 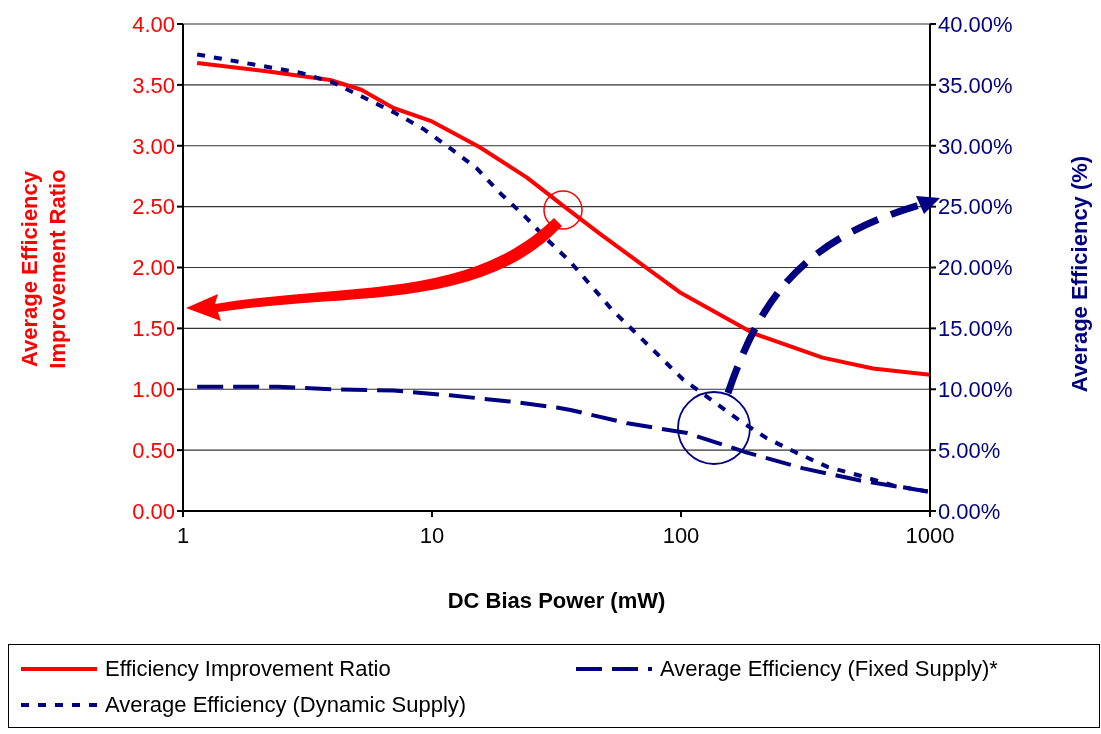 I want to click on y2-axis-title: Average Efficiency (%), so click(x=1080, y=274).